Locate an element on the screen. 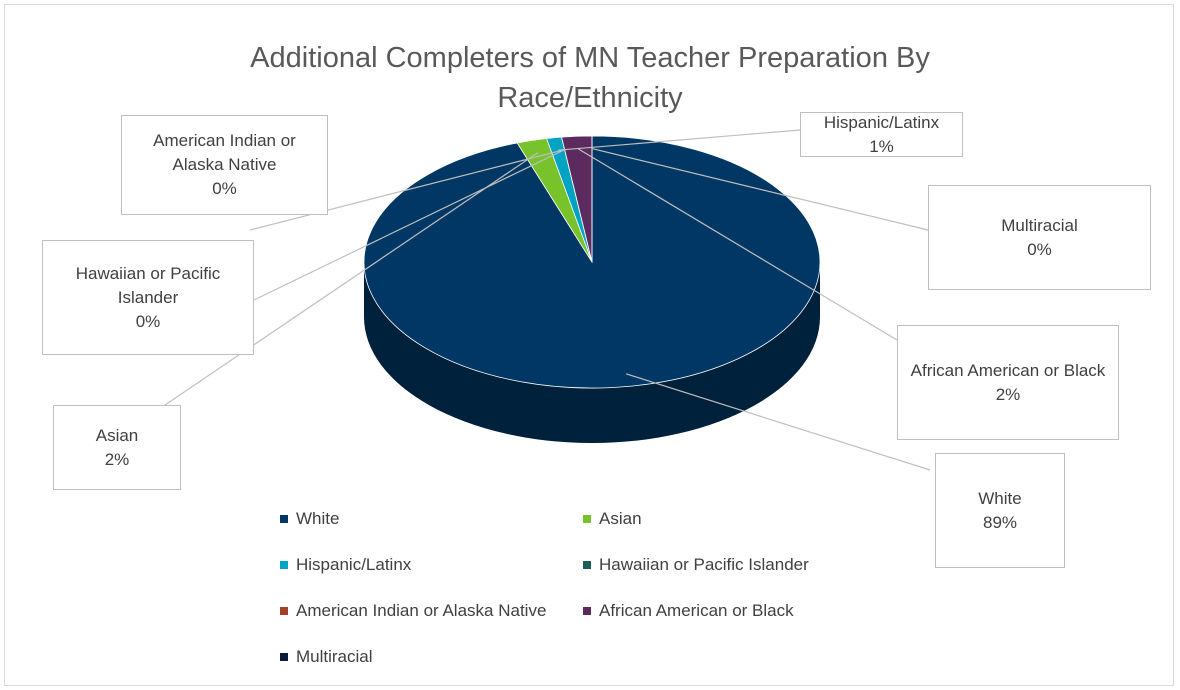 The width and height of the screenshot is (1180, 690). legend-item: Asian is located at coordinates (612, 519).